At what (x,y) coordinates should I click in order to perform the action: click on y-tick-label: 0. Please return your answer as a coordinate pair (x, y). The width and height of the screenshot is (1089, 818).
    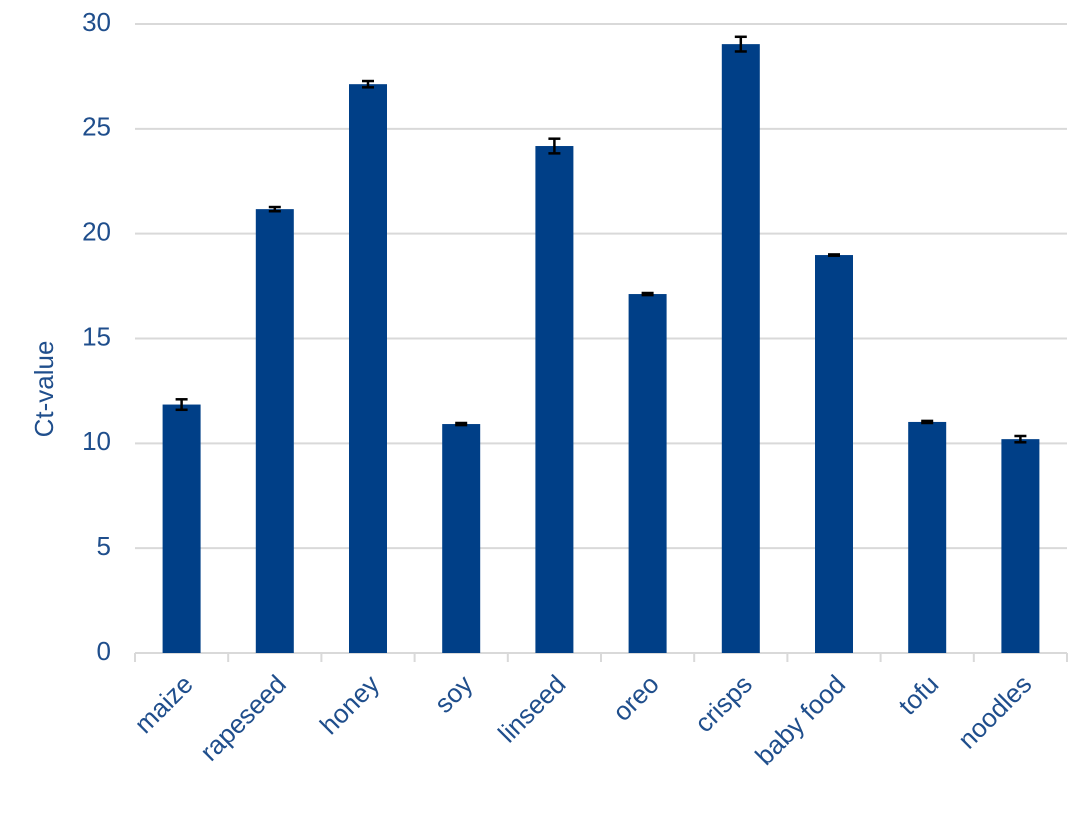
    Looking at the image, I should click on (104, 651).